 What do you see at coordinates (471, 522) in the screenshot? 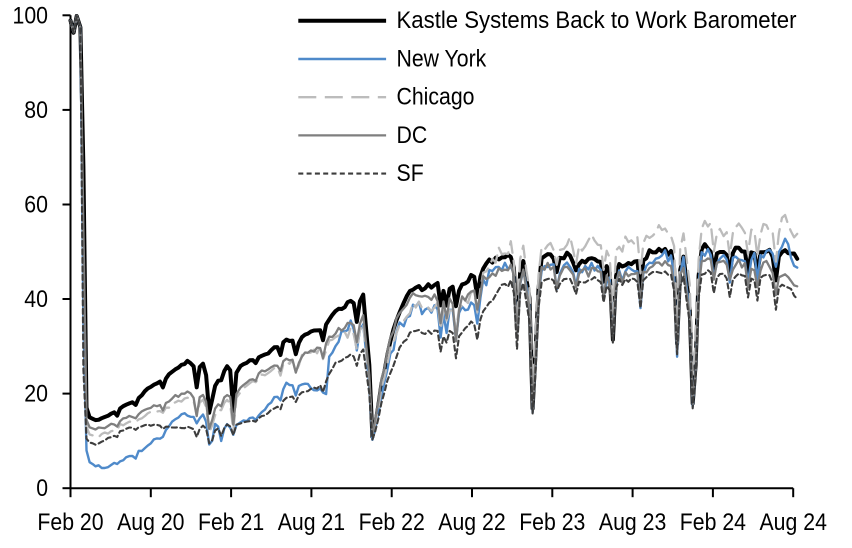
I see `svg-text: Aug 22` at bounding box center [471, 522].